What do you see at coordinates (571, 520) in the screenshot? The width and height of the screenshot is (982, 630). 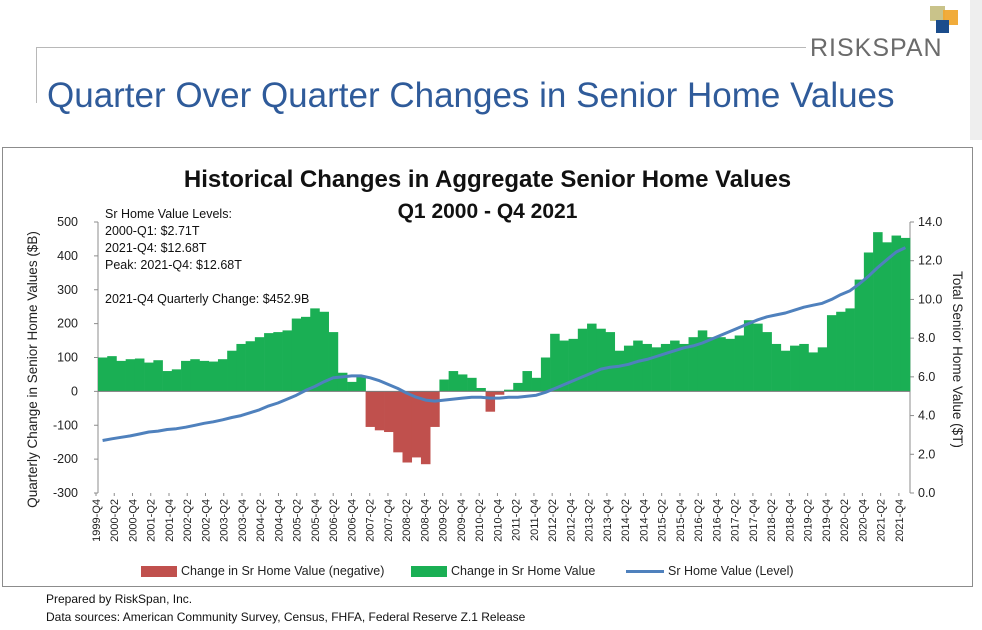 I see `x-tick-label: 2012-Q4` at bounding box center [571, 520].